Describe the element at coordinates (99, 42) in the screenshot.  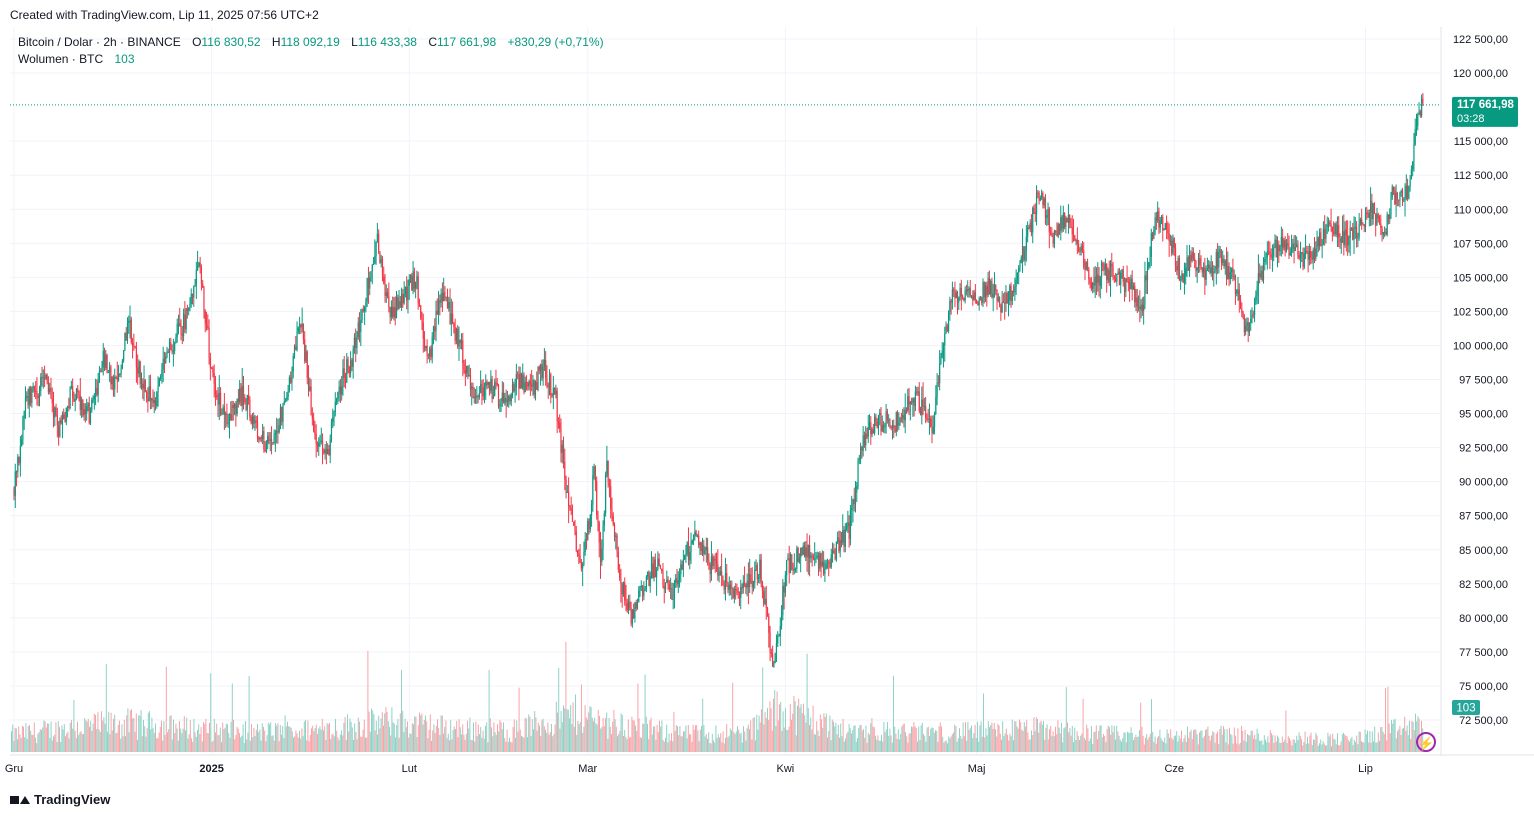
I see `symbol-label: Bitcoin / Dolar · 2h · BINANCE` at that location.